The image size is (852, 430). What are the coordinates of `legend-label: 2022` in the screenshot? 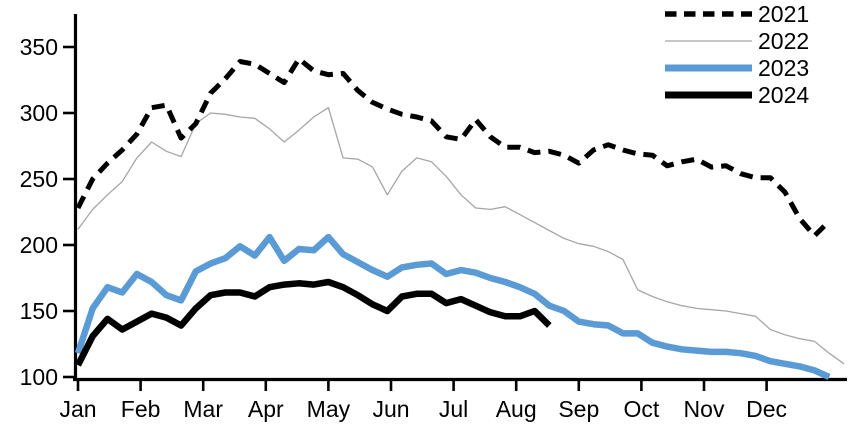 It's located at (783, 41).